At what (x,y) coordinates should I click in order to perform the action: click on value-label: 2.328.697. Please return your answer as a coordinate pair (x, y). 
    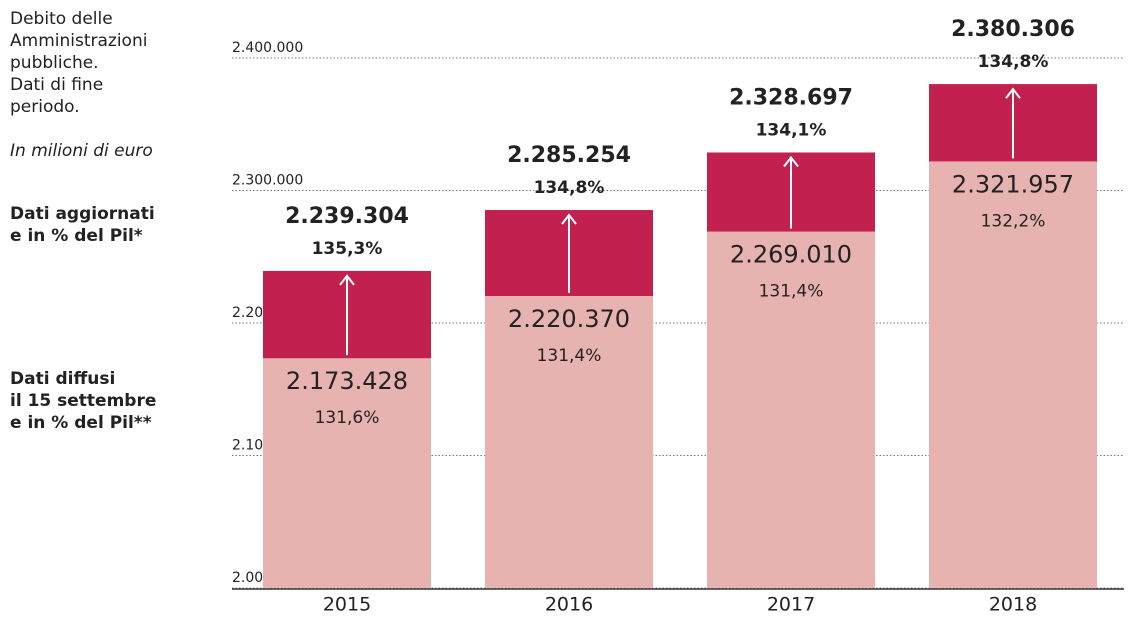
    Looking at the image, I should click on (791, 97).